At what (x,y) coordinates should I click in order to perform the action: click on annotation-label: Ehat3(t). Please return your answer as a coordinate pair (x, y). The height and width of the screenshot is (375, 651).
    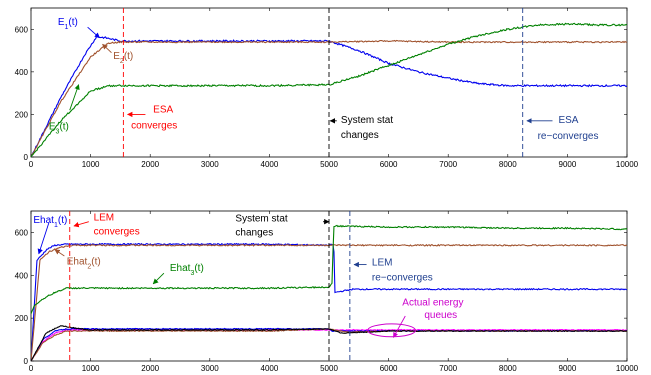
    Looking at the image, I should click on (187, 270).